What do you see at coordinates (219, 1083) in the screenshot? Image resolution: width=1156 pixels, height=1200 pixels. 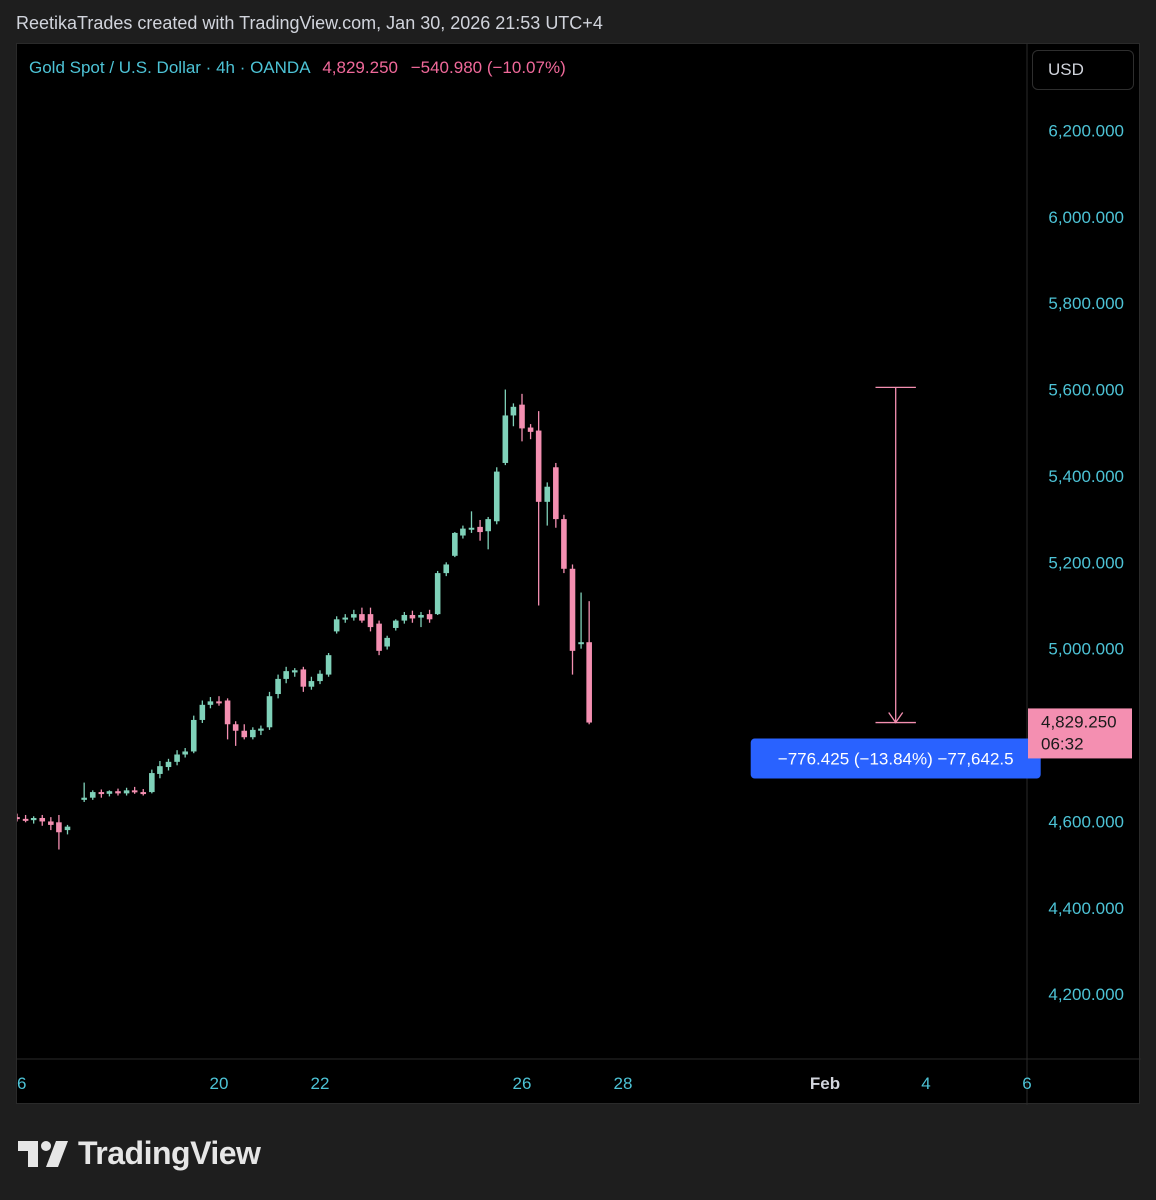 I see `time-tick-label: 20` at bounding box center [219, 1083].